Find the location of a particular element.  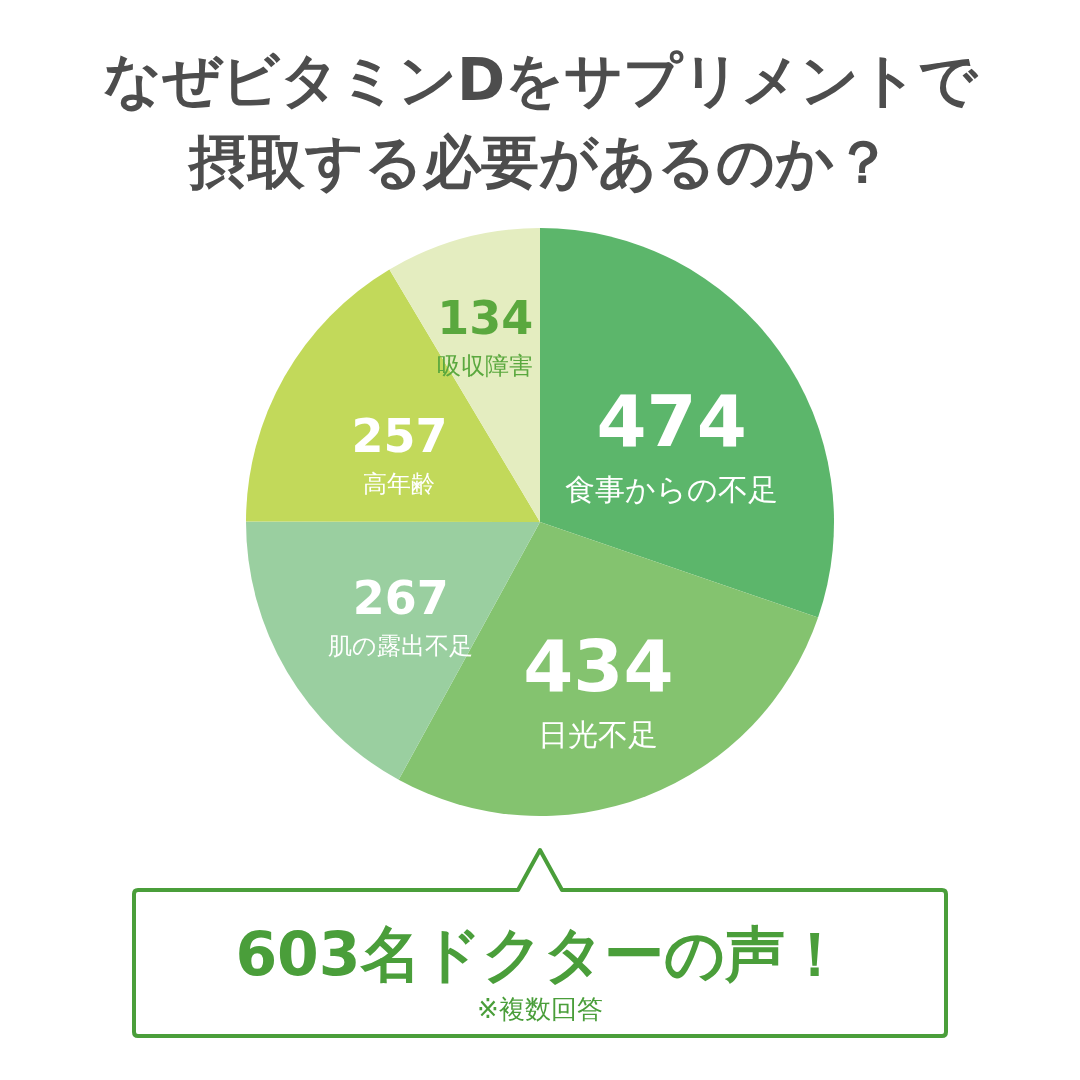

data-label: 434 is located at coordinates (598, 665).